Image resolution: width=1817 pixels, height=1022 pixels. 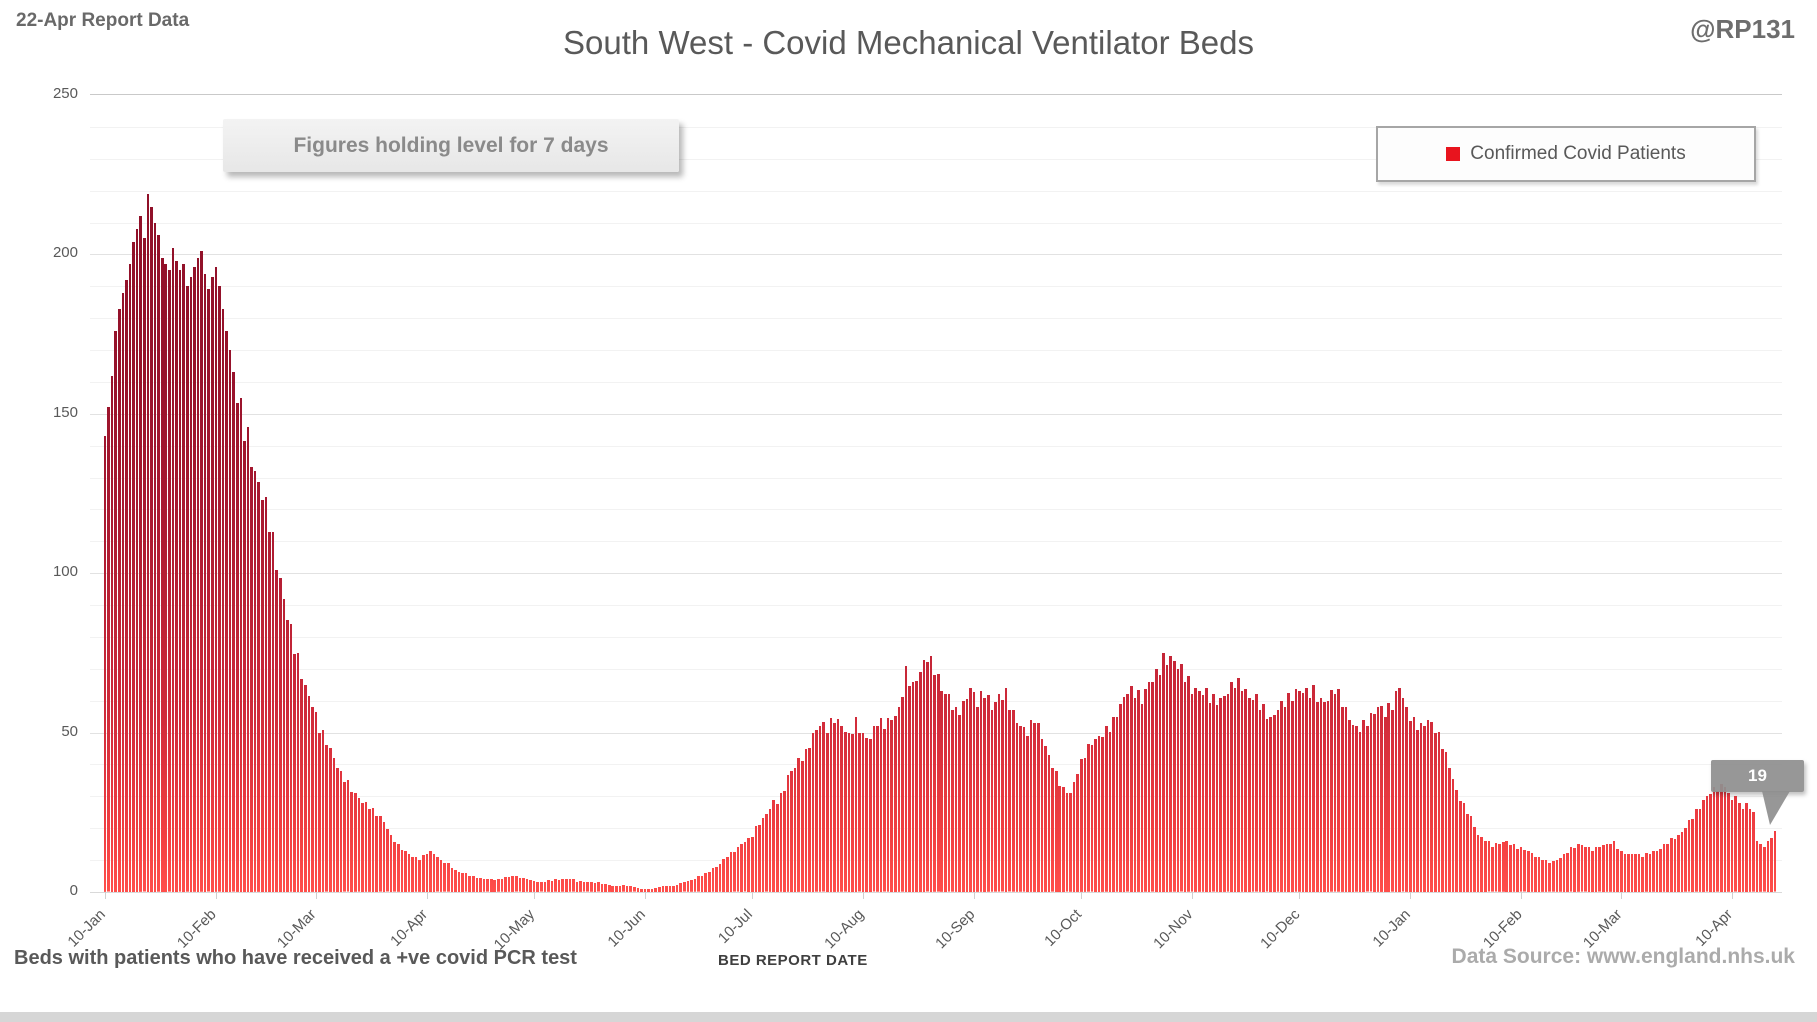 I want to click on report-date-label: 22-Apr Report Data, so click(x=103, y=20).